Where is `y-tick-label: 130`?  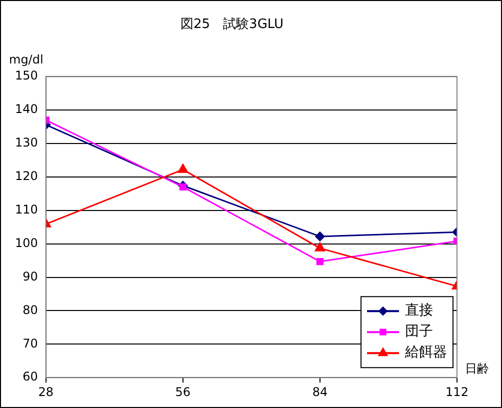
y-tick-label: 130 is located at coordinates (26, 143).